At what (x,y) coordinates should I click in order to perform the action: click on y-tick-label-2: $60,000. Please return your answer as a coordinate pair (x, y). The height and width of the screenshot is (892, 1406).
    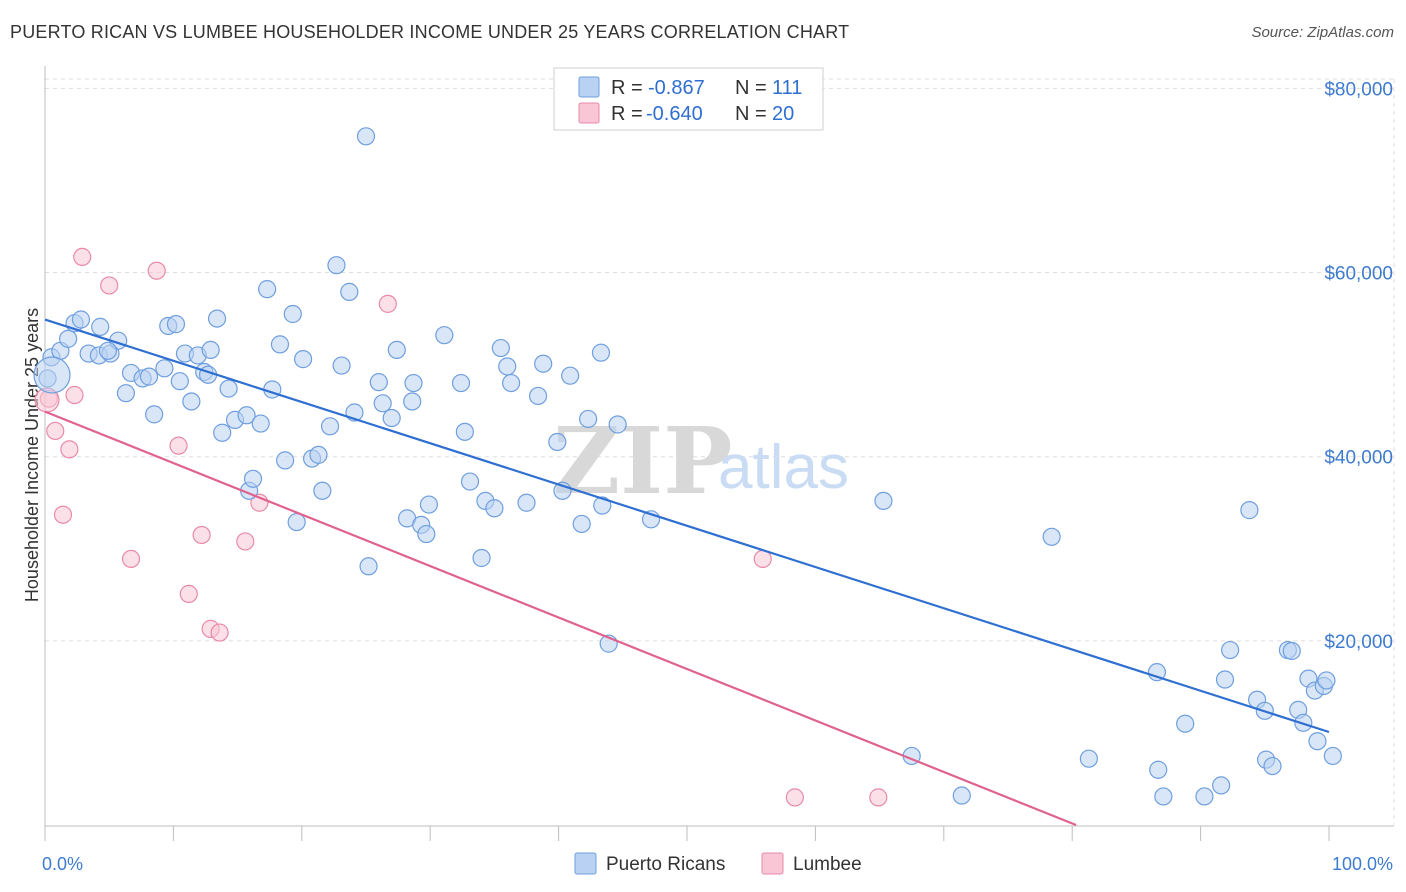
    Looking at the image, I should click on (1358, 274).